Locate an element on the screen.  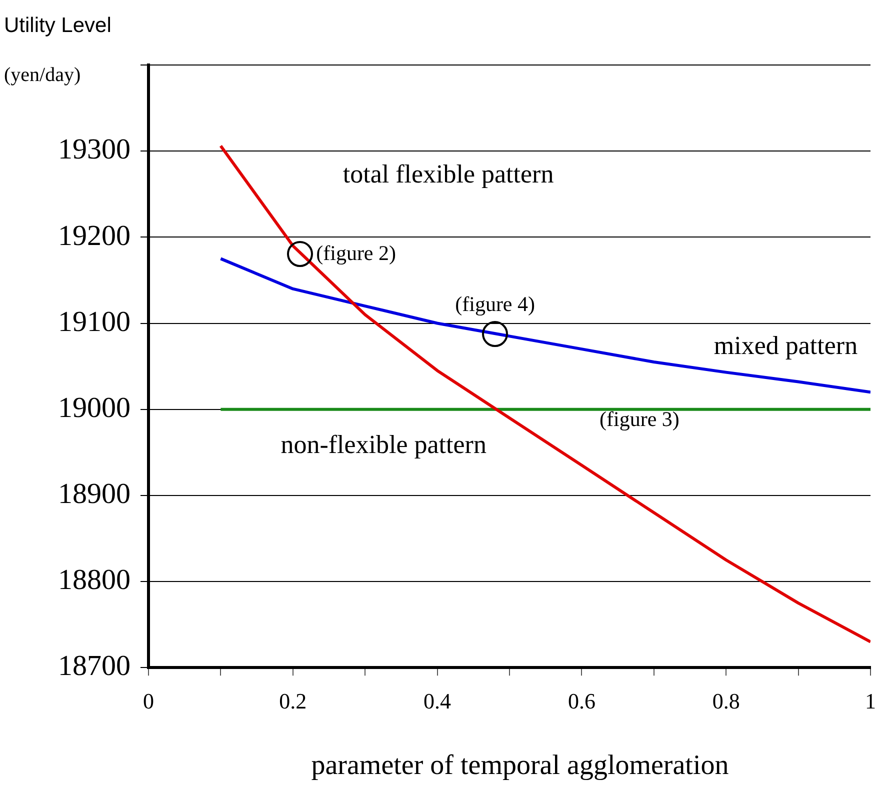
chart-title: Utility Level is located at coordinates (58, 26).